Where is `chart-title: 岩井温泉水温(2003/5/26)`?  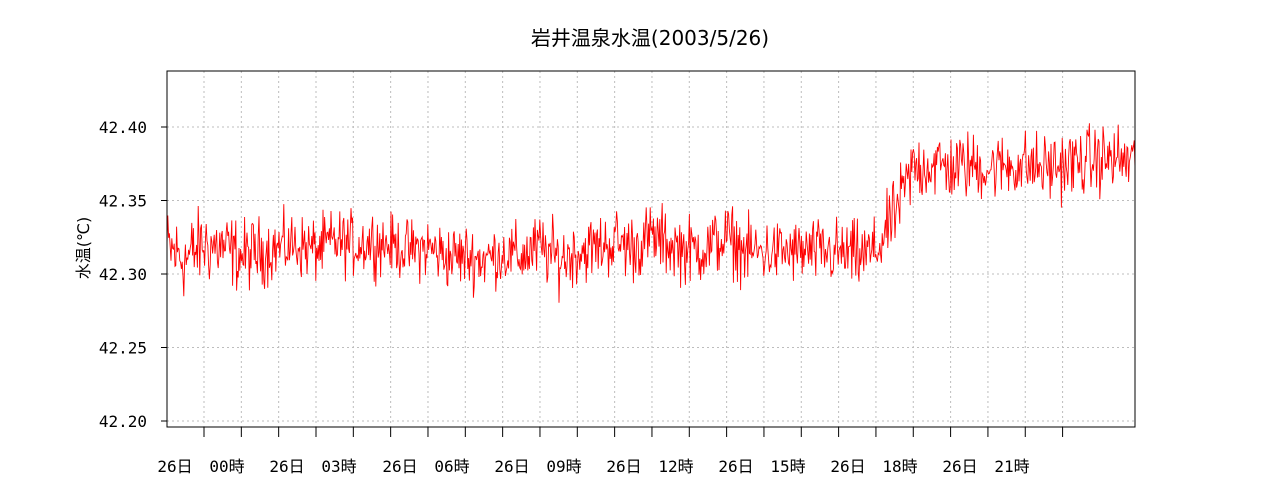
chart-title: 岩井温泉水温(2003/5/26) is located at coordinates (650, 38).